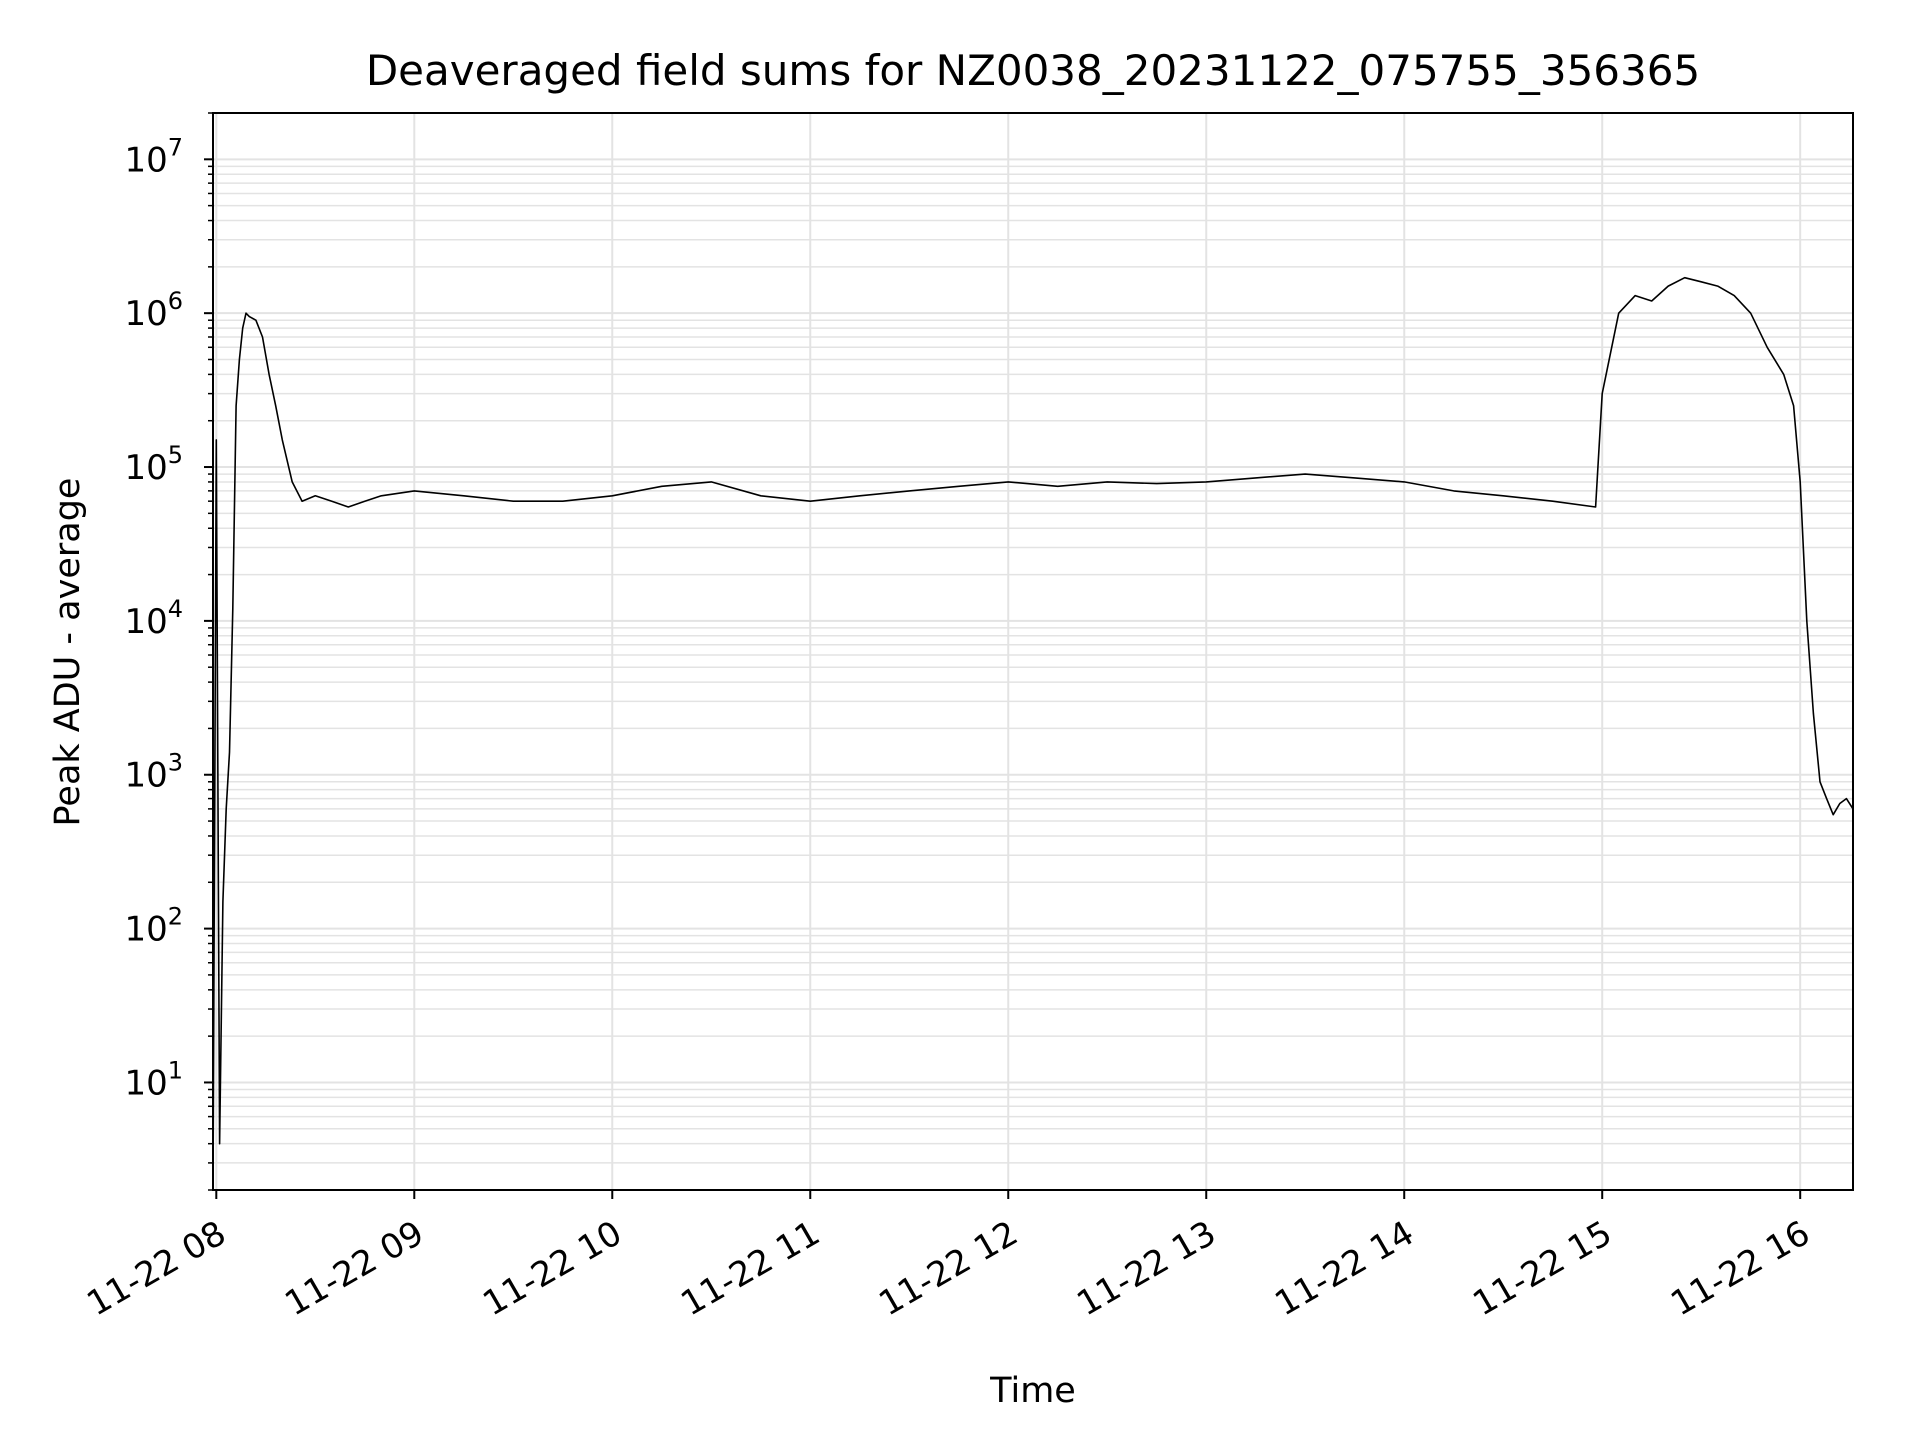 Image resolution: width=1920 pixels, height=1440 pixels. Describe the element at coordinates (175, 147) in the screenshot. I see `y-tick-label-exponent: 7` at that location.